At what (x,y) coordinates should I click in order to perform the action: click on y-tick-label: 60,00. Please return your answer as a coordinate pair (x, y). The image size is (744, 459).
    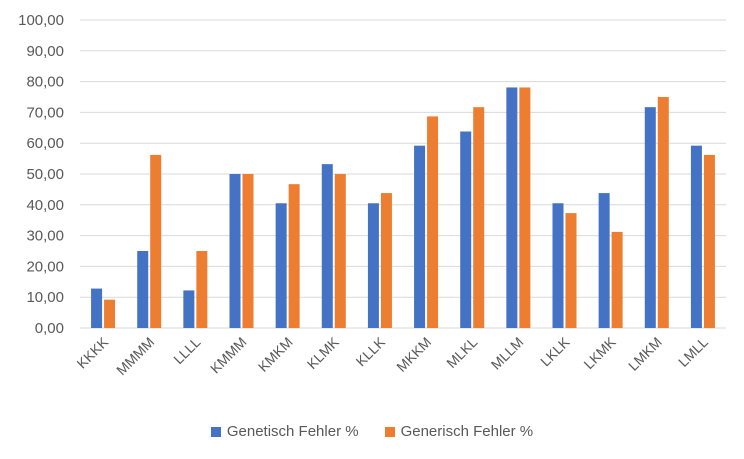
    Looking at the image, I should click on (45, 143).